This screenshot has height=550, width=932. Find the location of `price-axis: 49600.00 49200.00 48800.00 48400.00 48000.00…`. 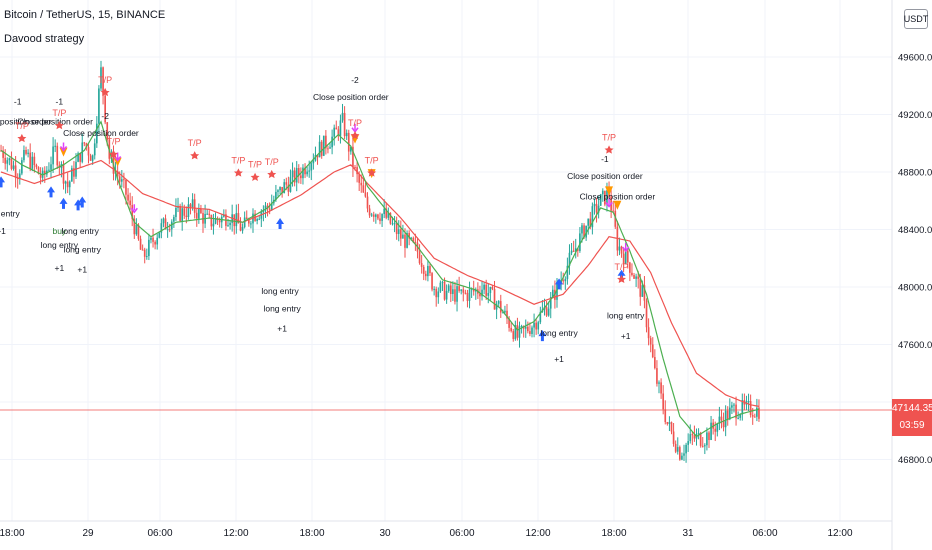

price-axis: 49600.00 49200.00 48800.00 48400.00 48000.00… is located at coordinates (911, 275).